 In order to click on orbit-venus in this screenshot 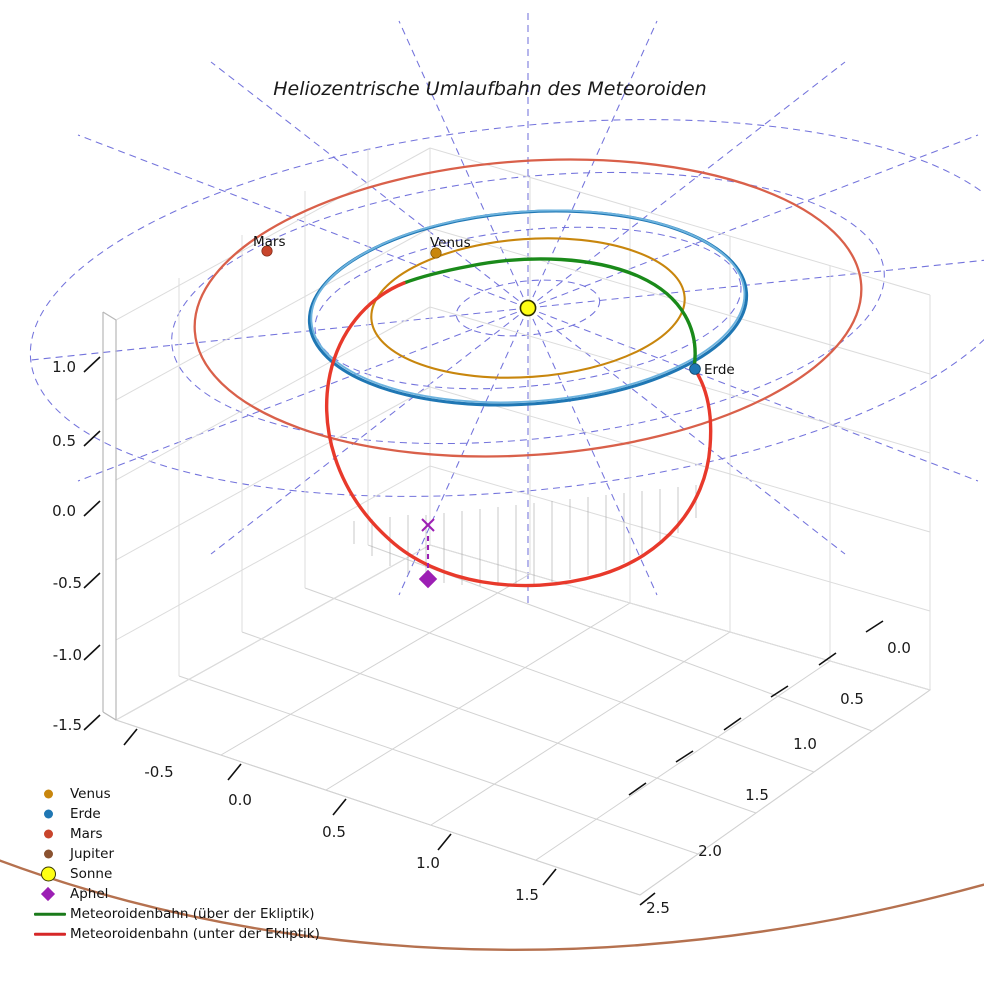, I will do `click(528, 308)`.